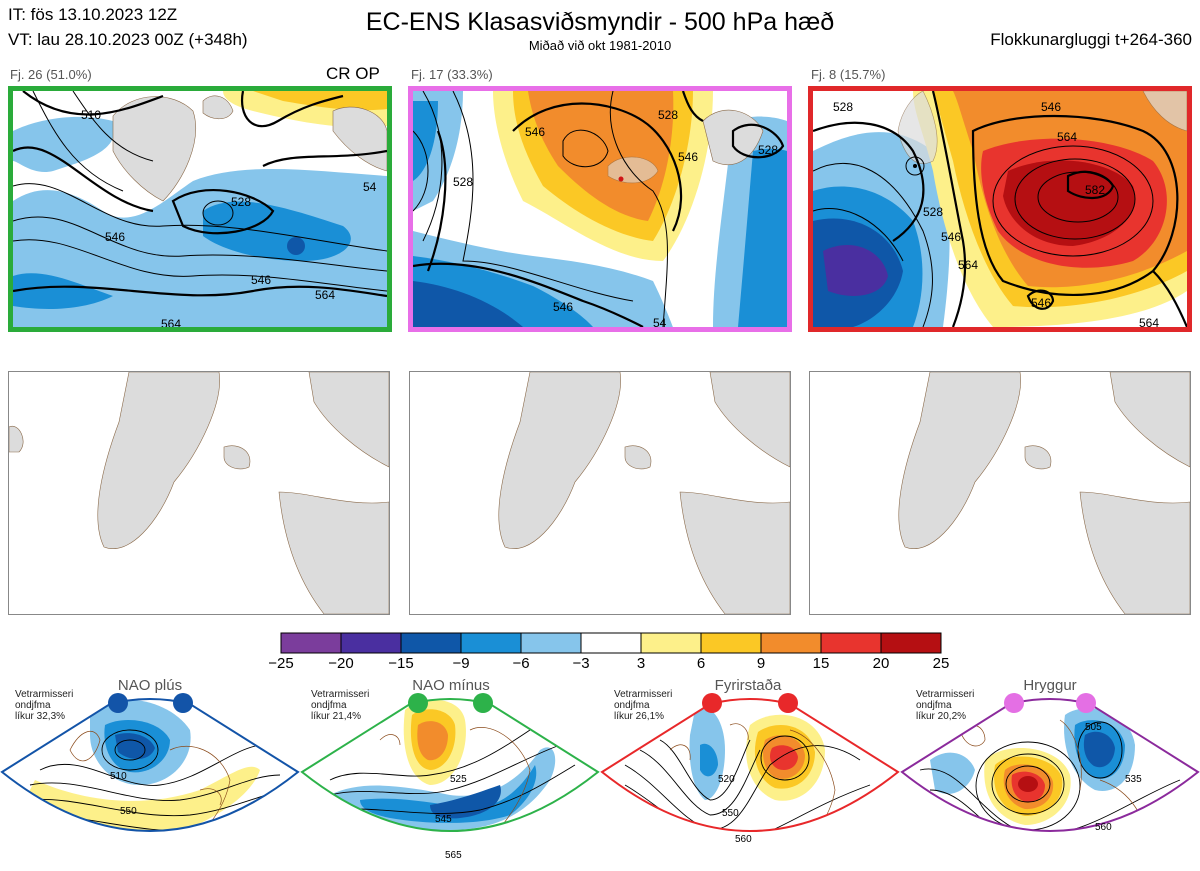  What do you see at coordinates (701, 663) in the screenshot?
I see `colorbar-tick-label: 6` at bounding box center [701, 663].